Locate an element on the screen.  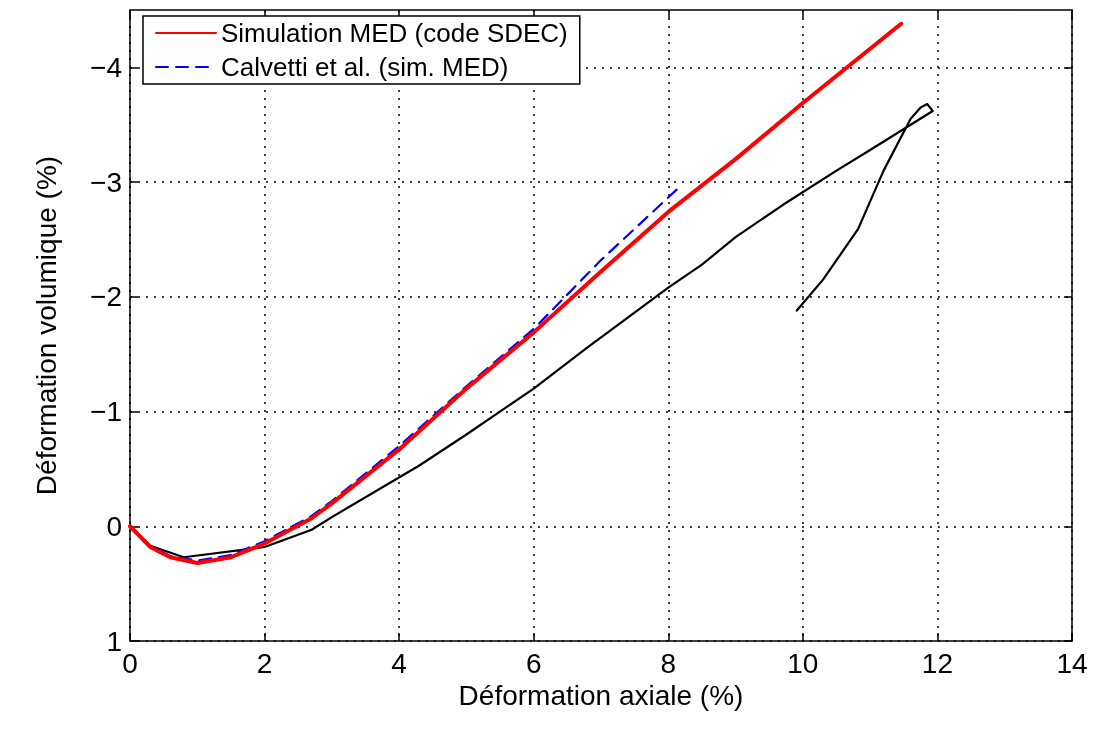
y-tick-label: −3 is located at coordinates (106, 182).